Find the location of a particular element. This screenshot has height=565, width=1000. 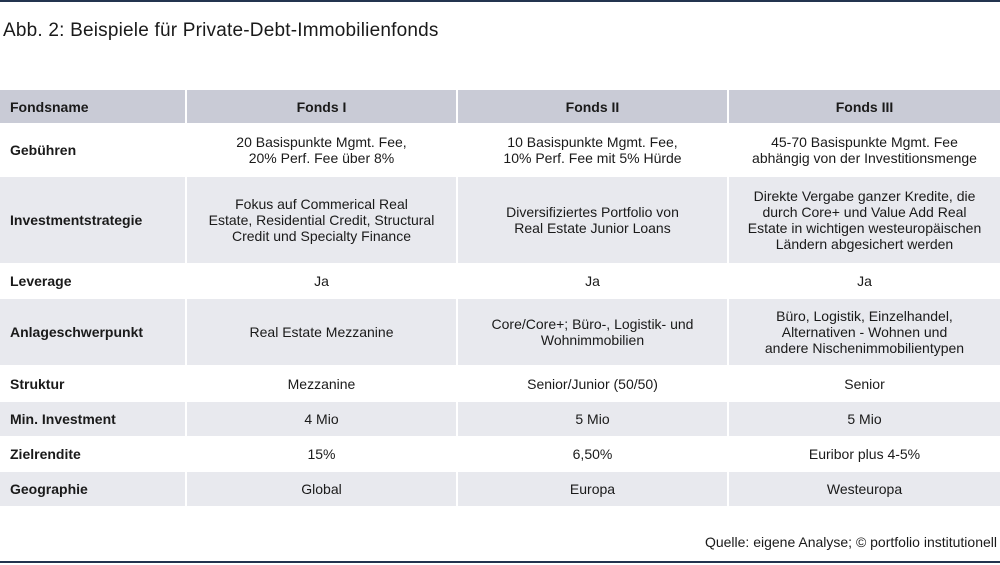

row-label: Geographie is located at coordinates (49, 489).